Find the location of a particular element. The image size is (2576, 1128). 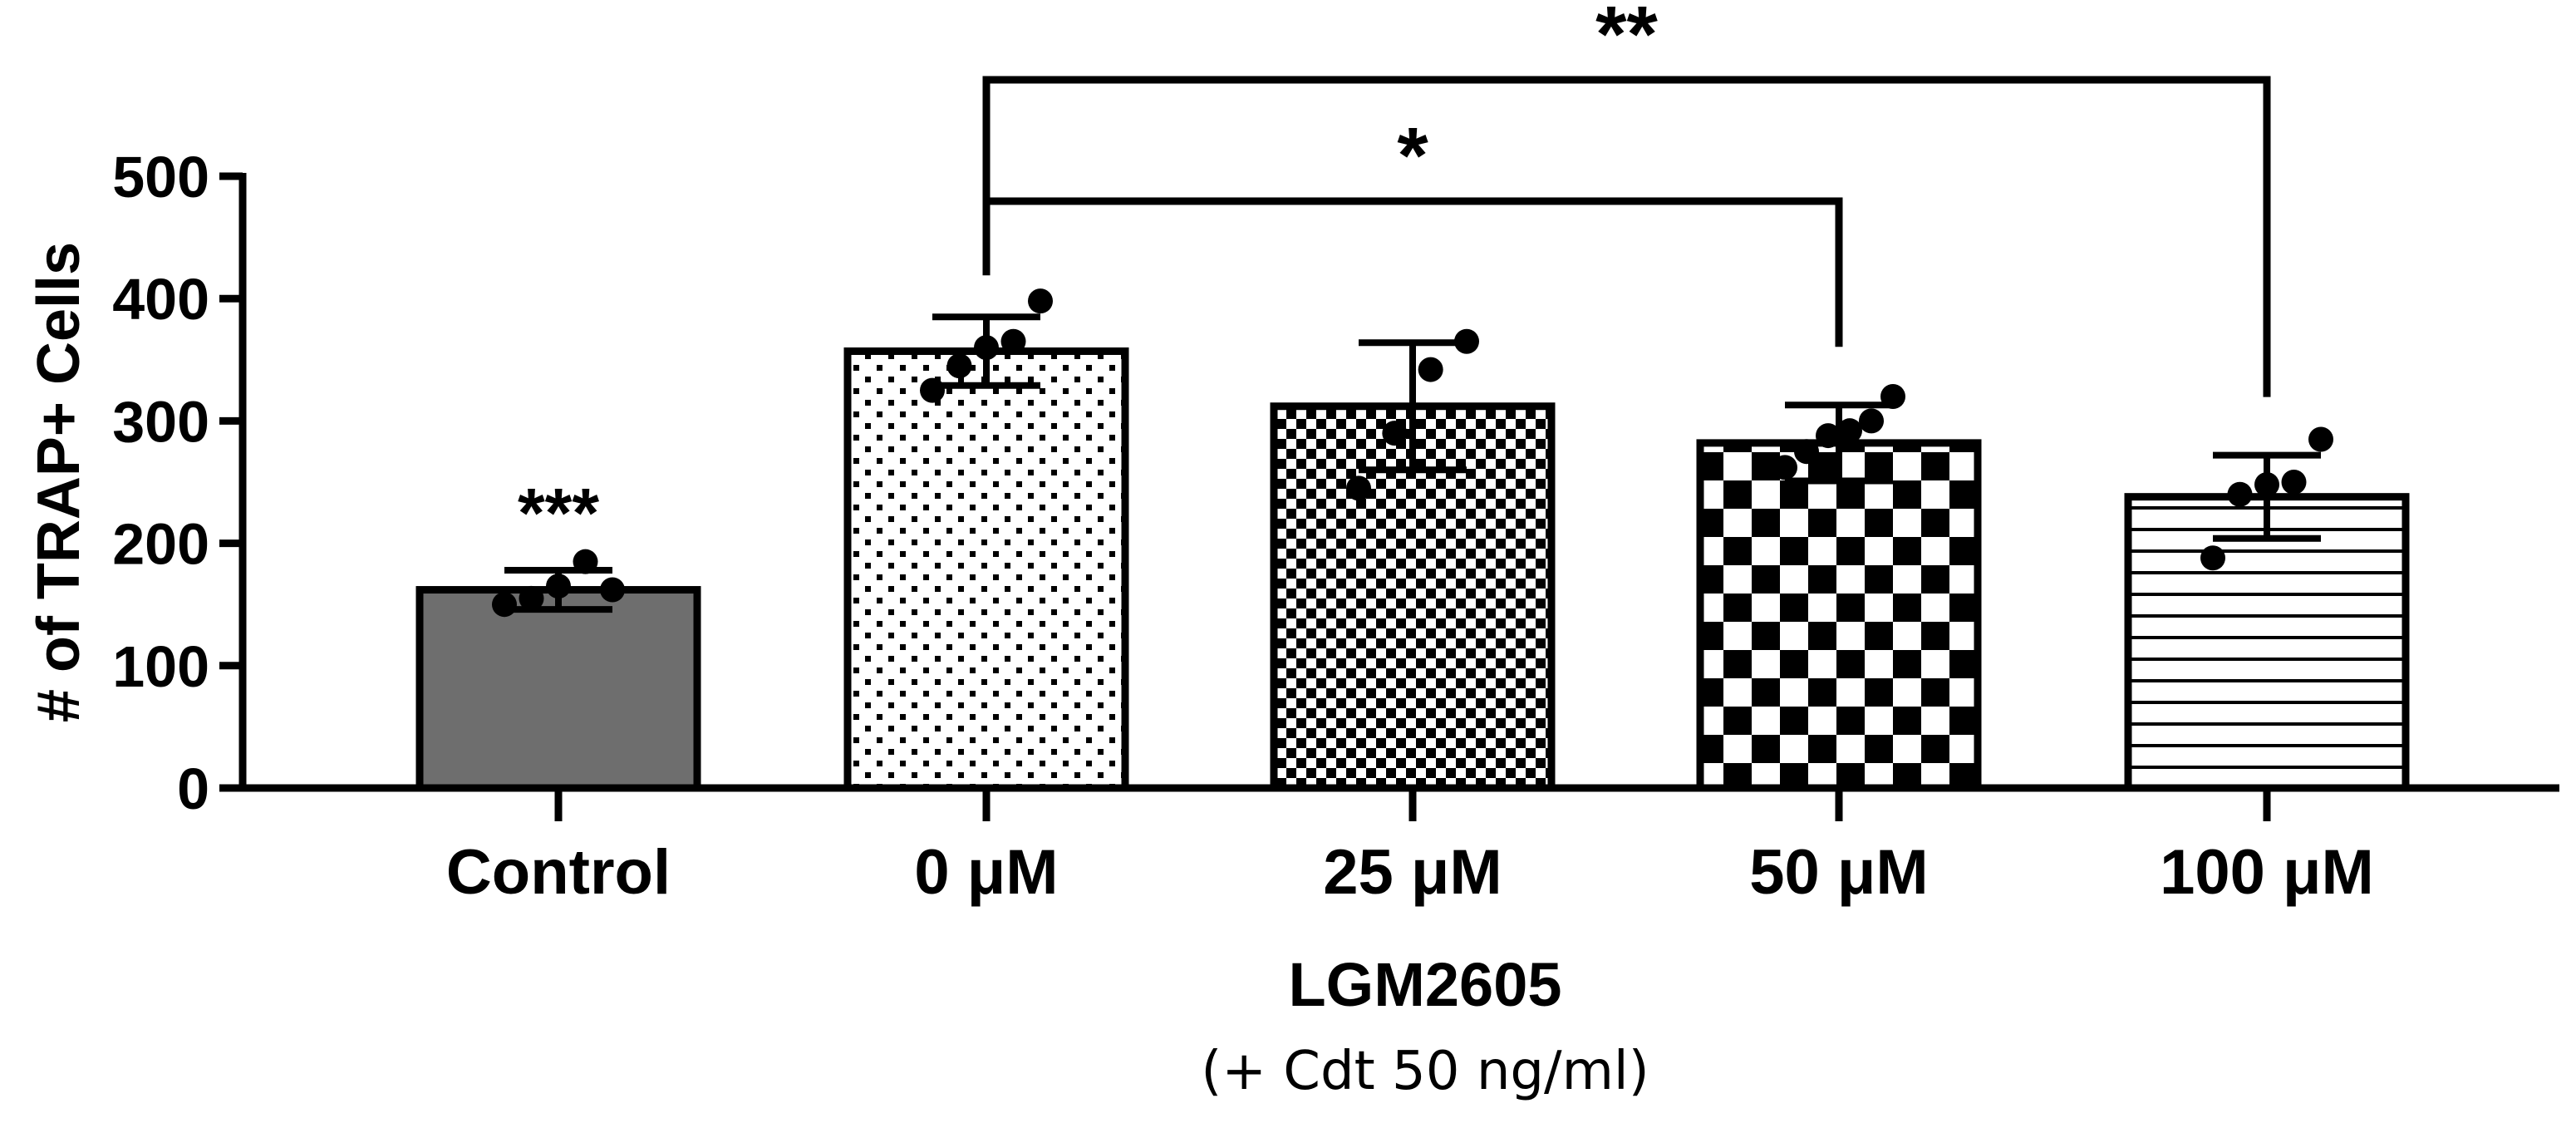

bar-control is located at coordinates (558, 689).